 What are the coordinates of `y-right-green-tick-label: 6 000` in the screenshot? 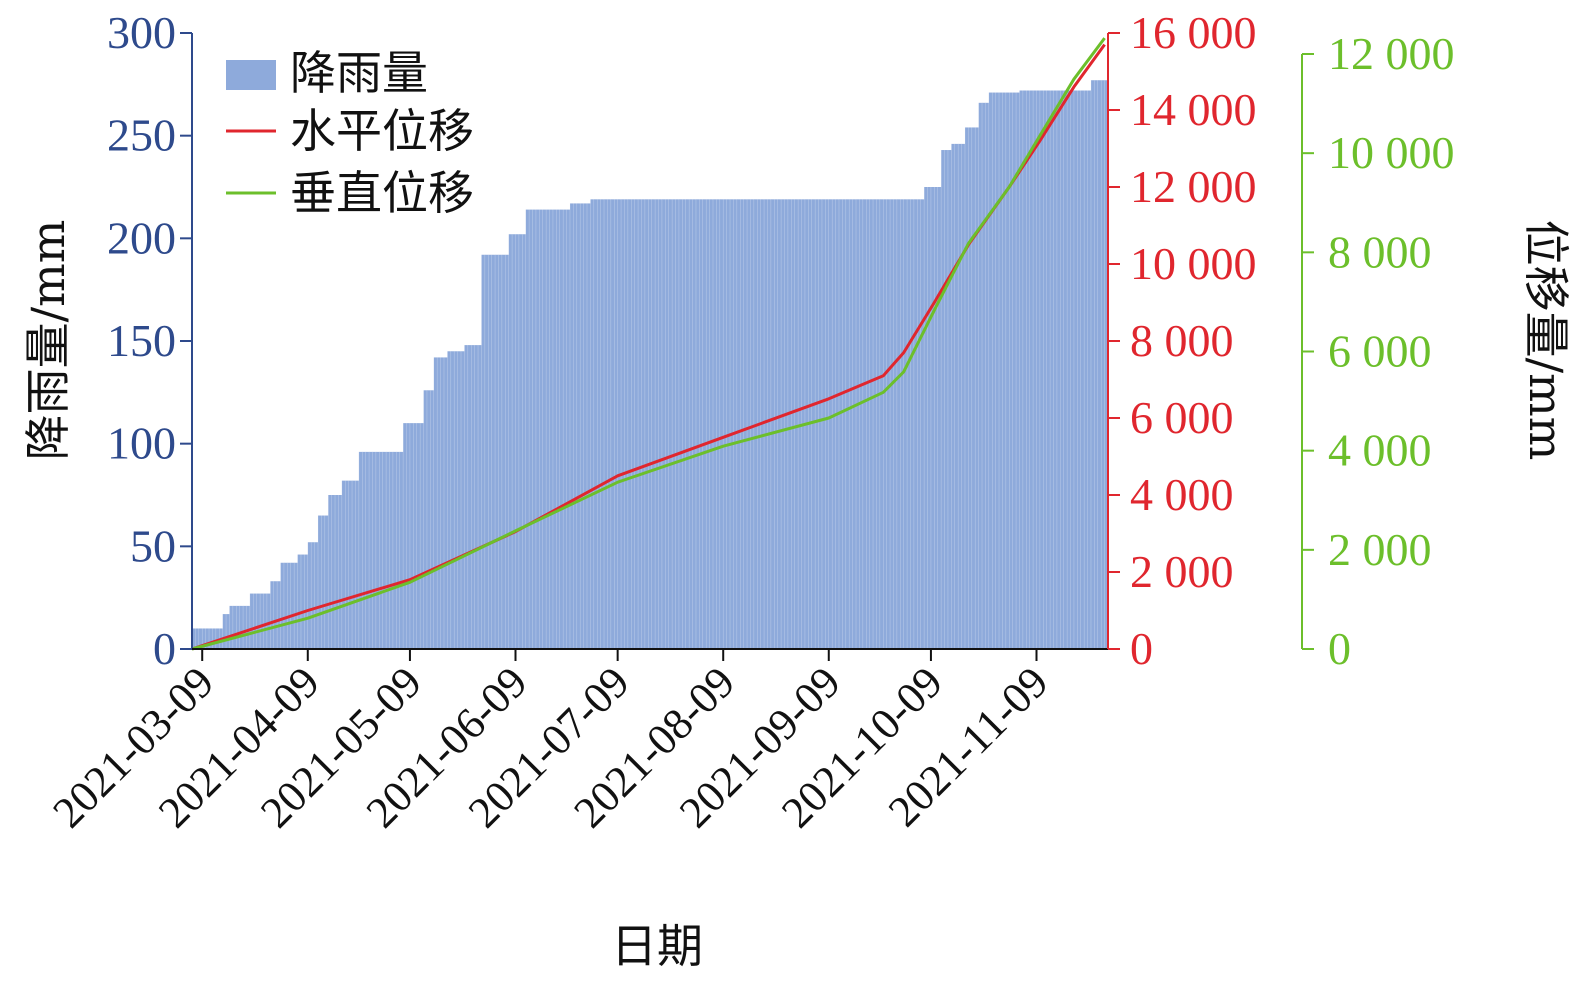 It's located at (1380, 351).